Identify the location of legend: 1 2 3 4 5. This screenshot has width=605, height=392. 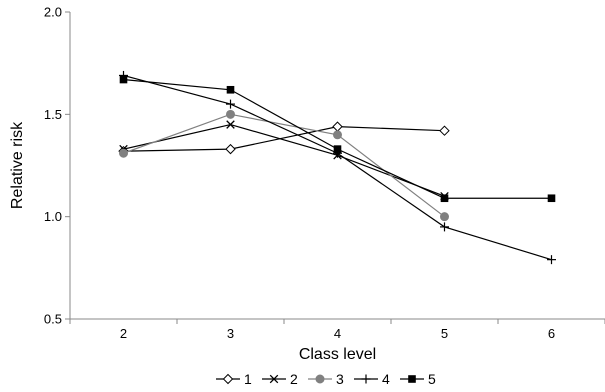
(326, 379).